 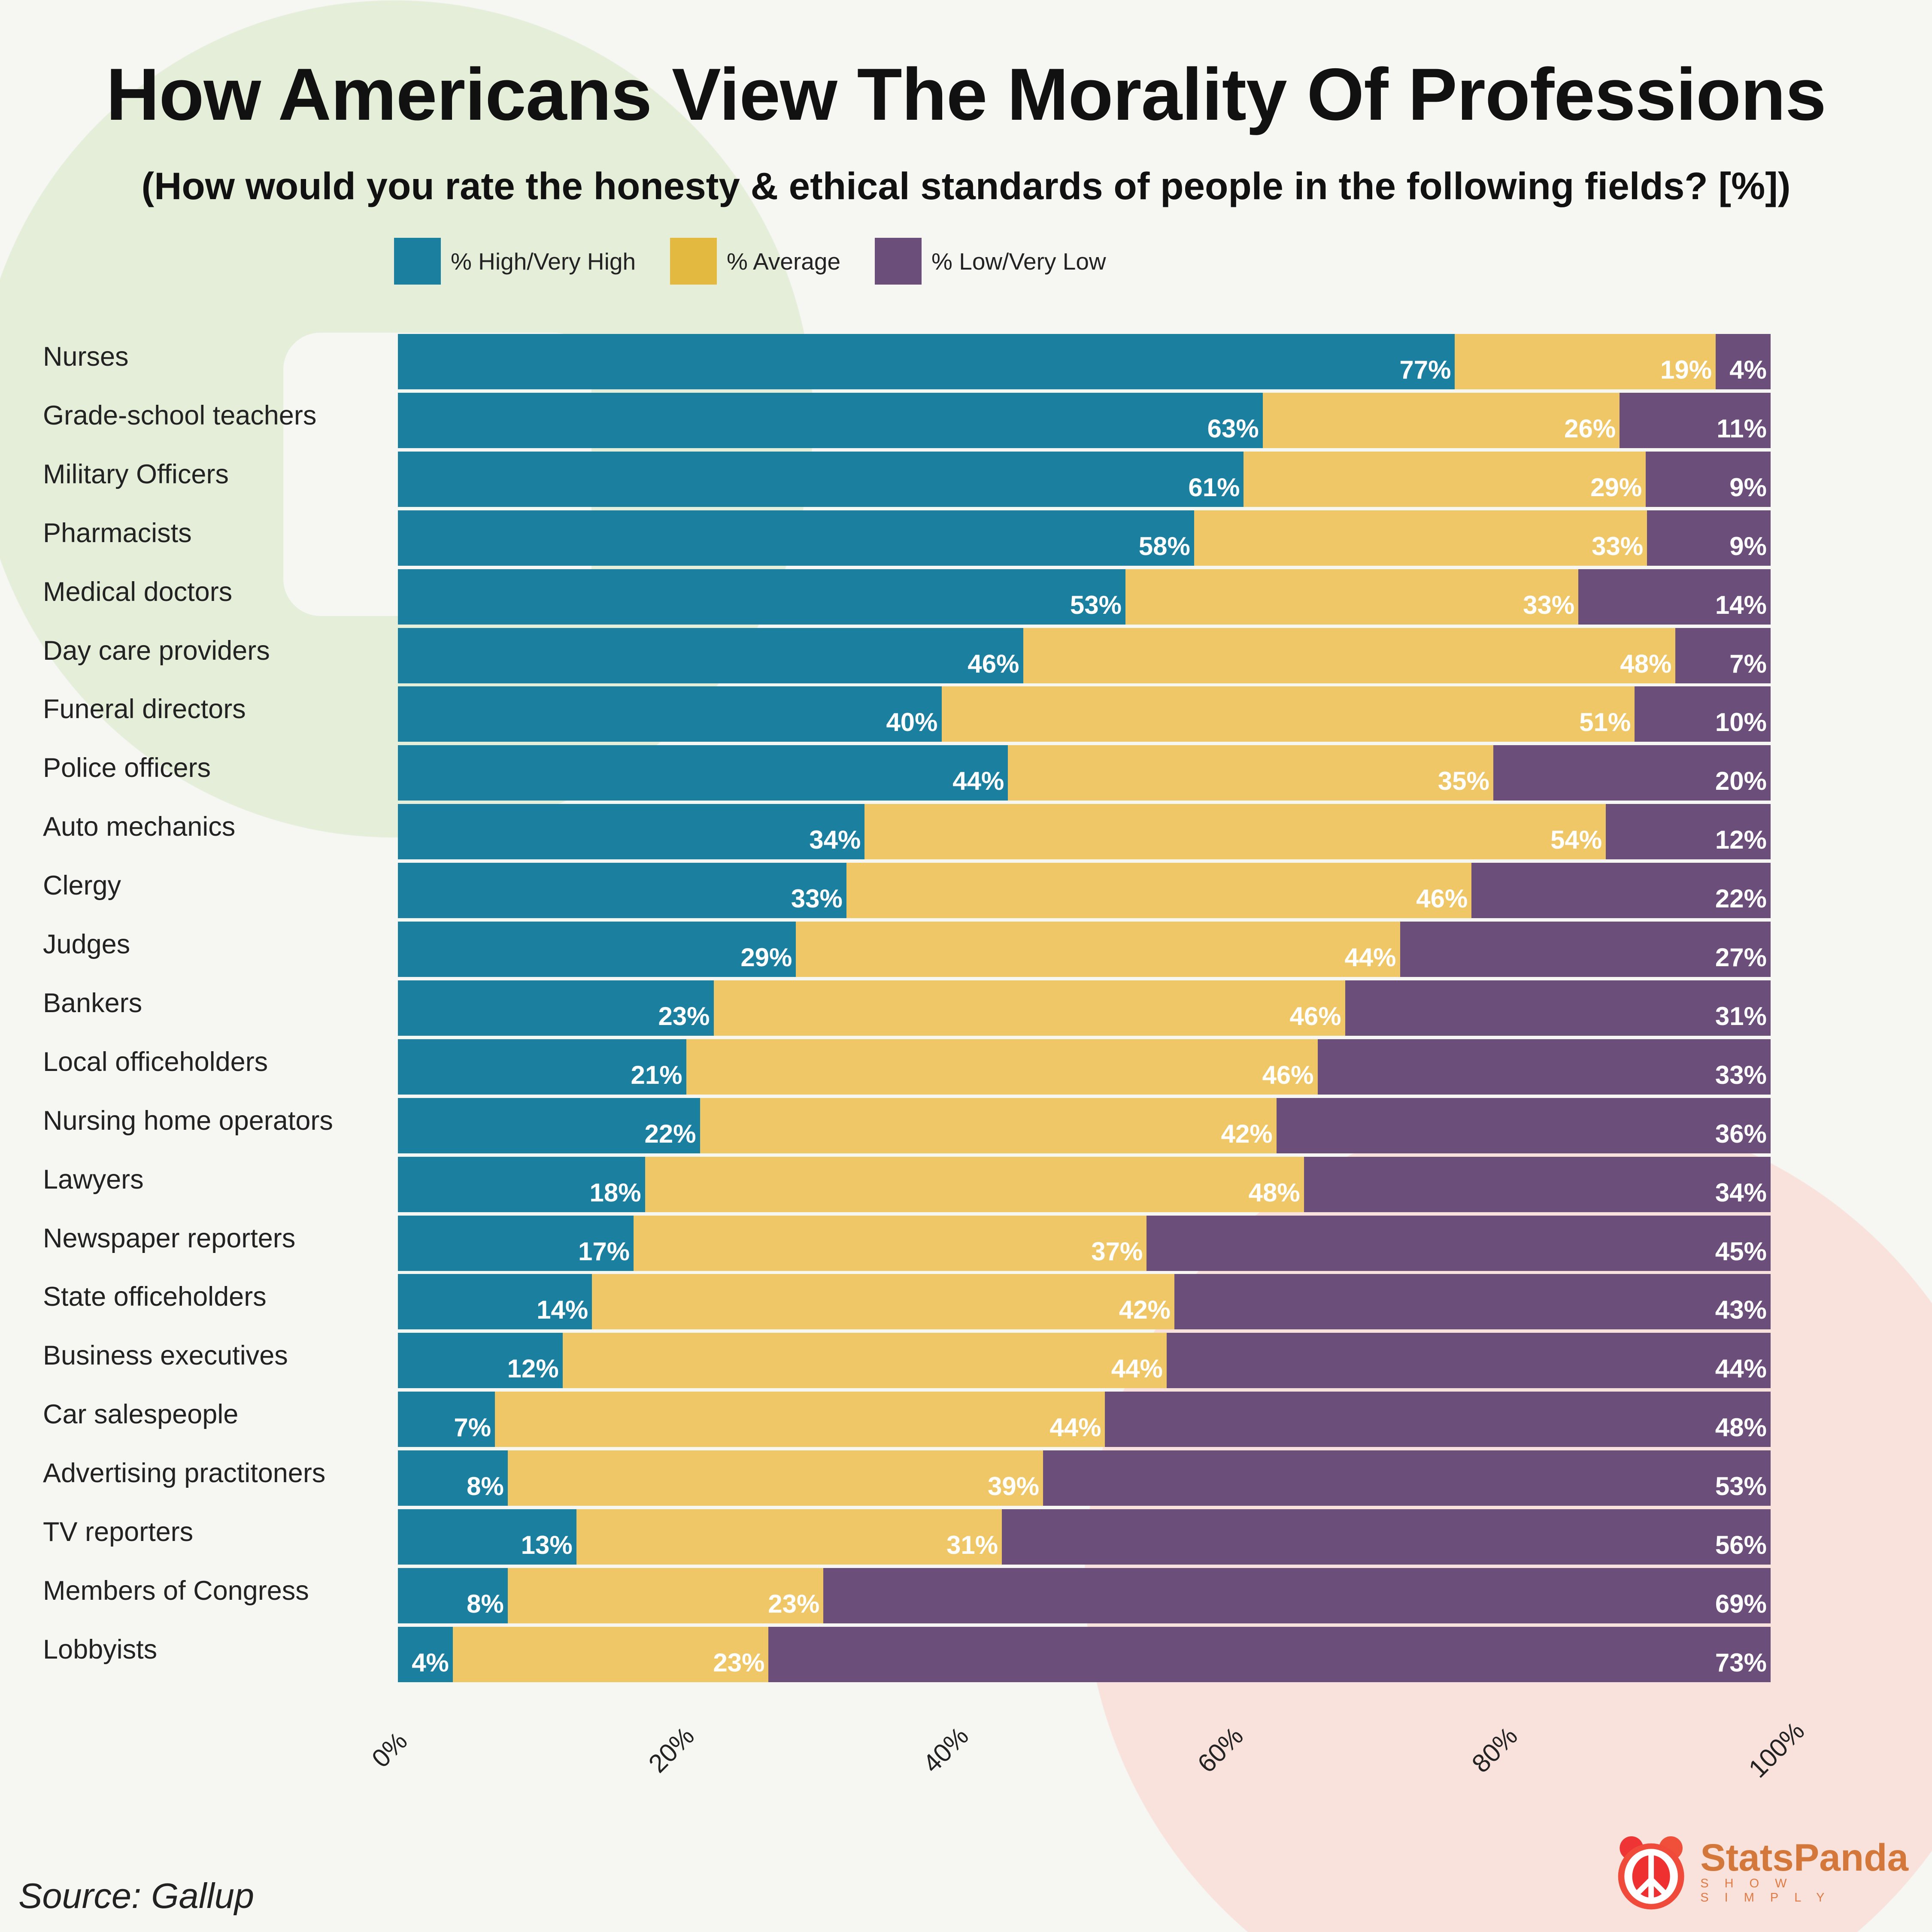 What do you see at coordinates (184, 1473) in the screenshot?
I see `category-label: Advertising practitoners` at bounding box center [184, 1473].